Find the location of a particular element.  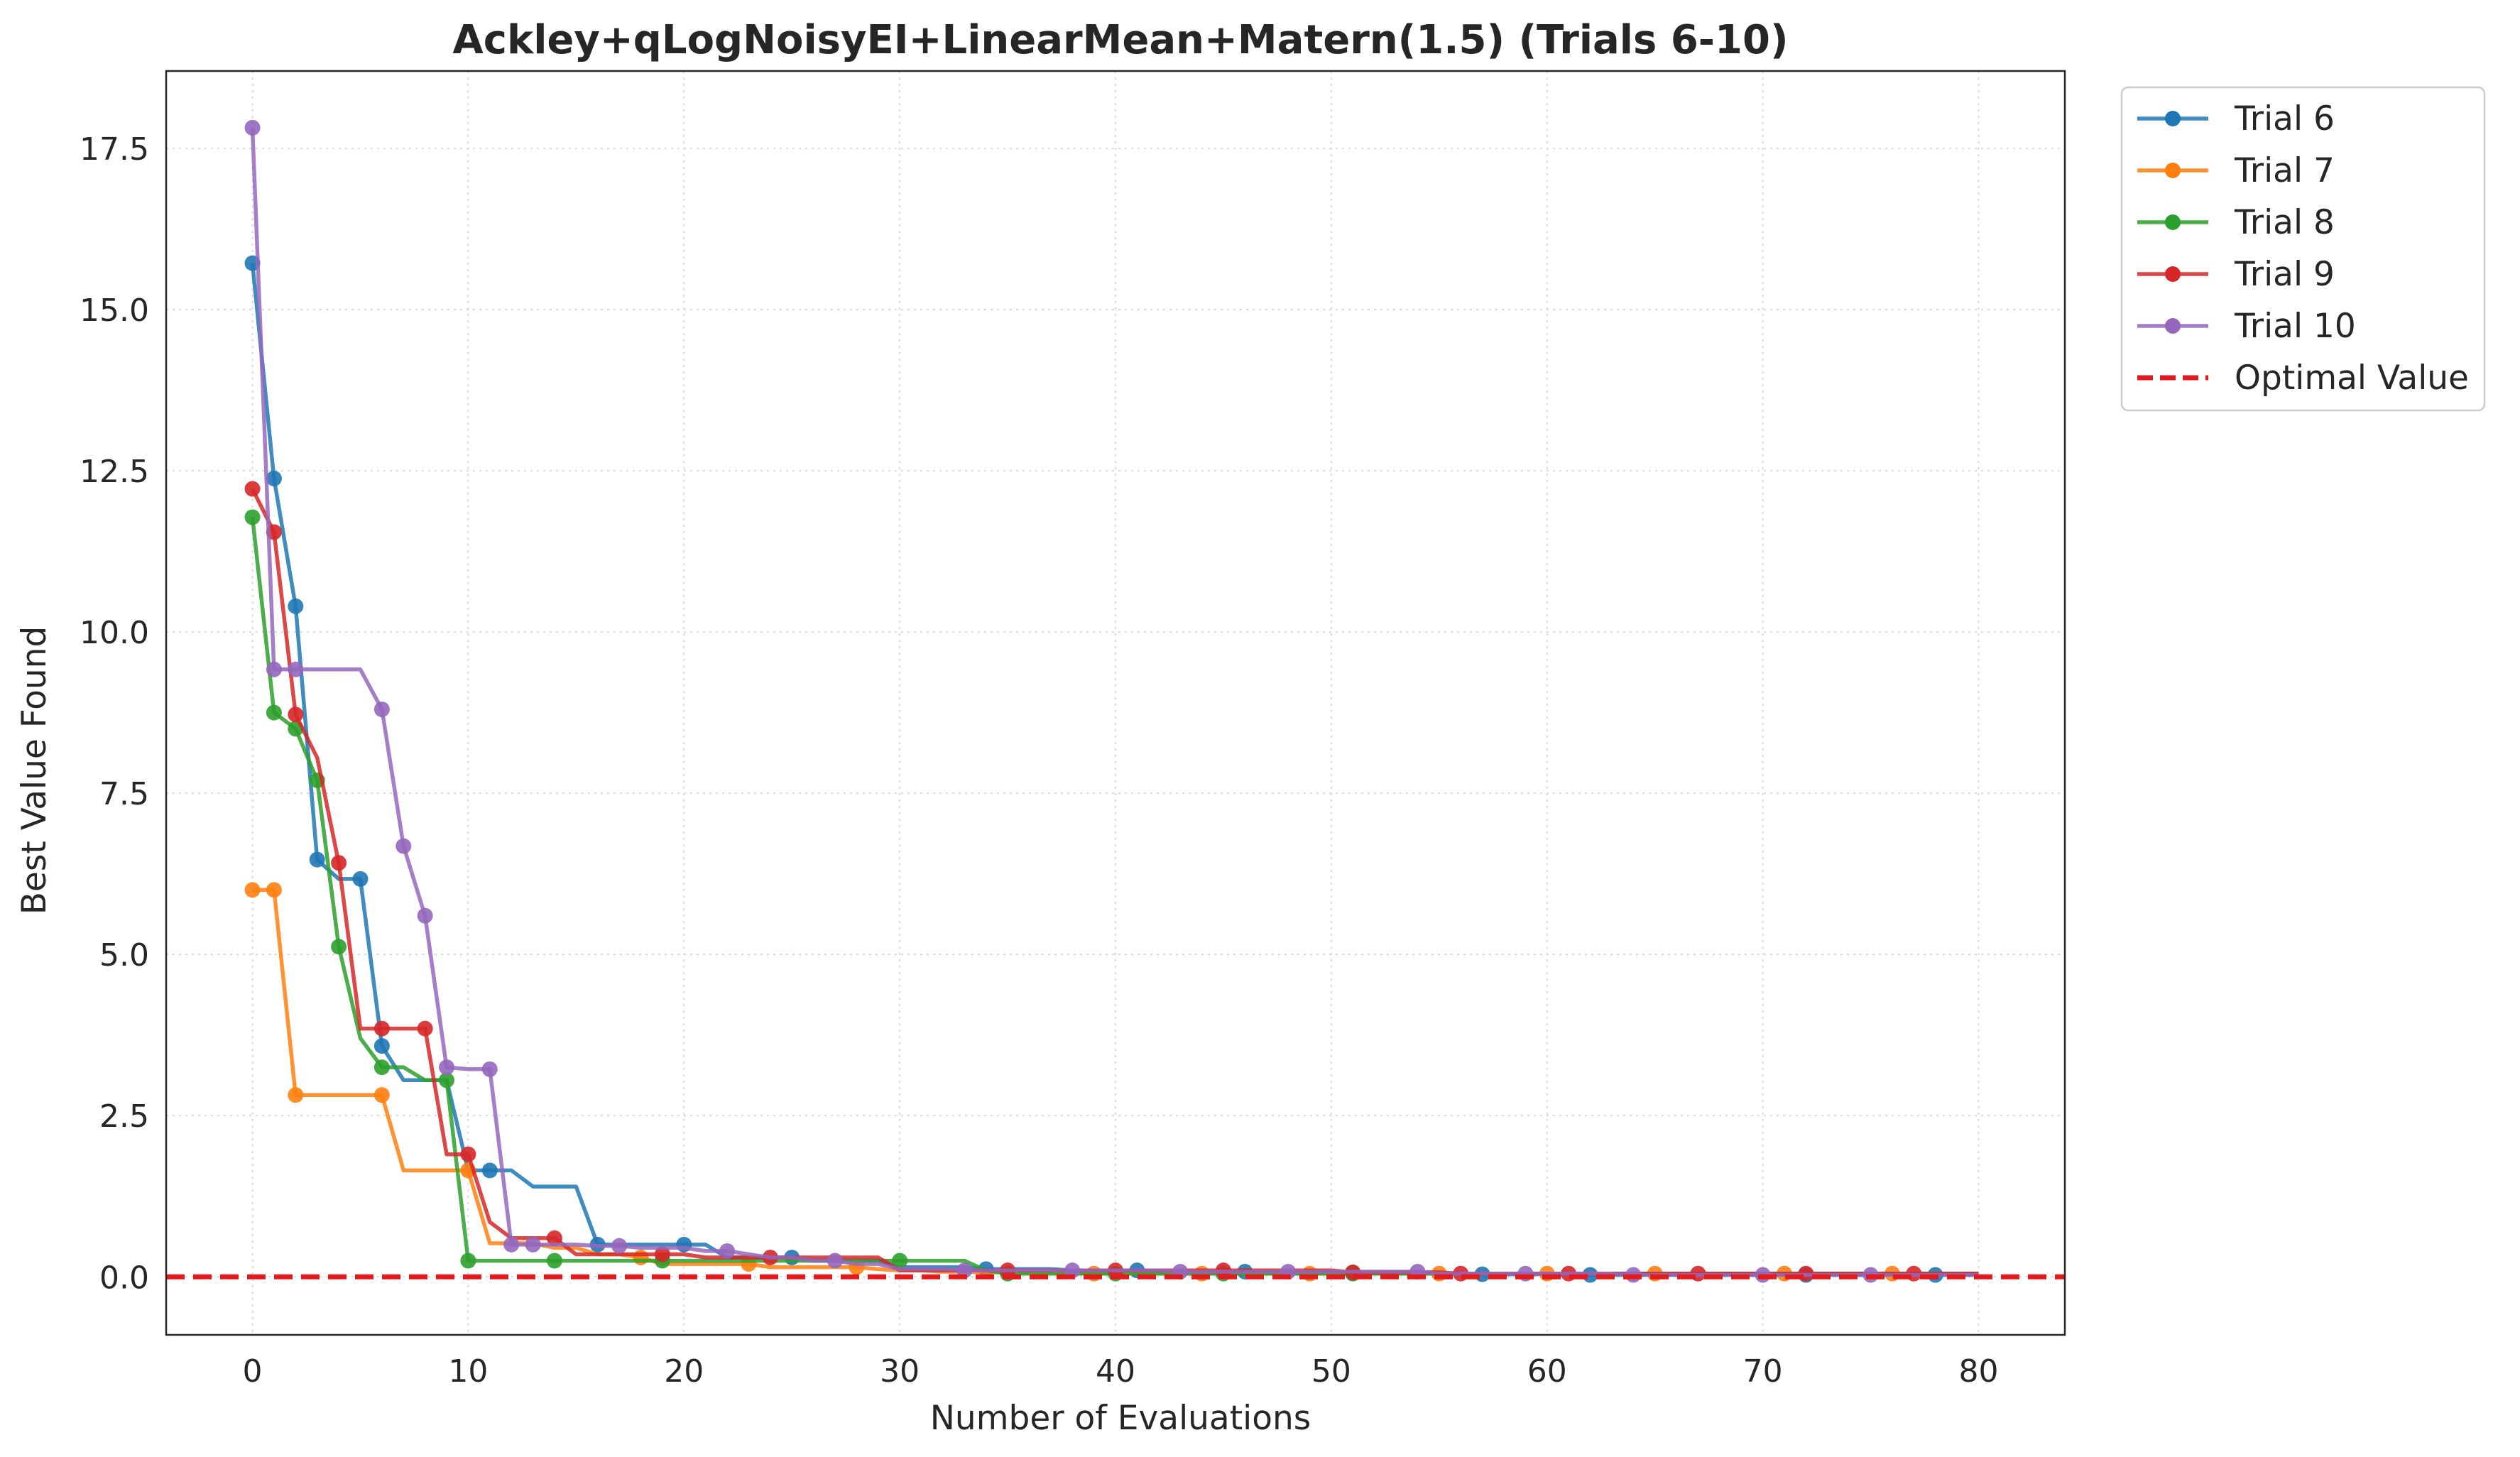

legend-label: Trial 10 is located at coordinates (2295, 326).